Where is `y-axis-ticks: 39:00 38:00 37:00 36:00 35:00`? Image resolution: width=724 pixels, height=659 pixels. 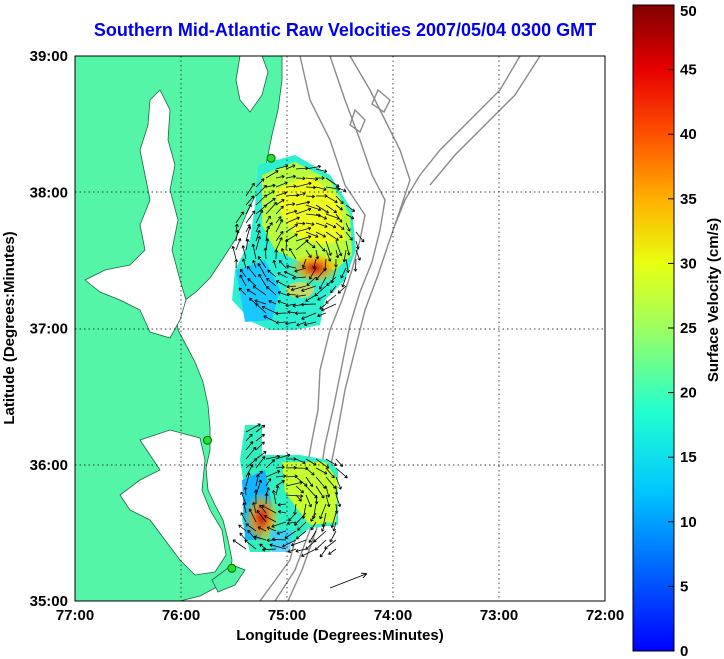 y-axis-ticks: 39:00 38:00 37:00 36:00 35:00 is located at coordinates (49, 329).